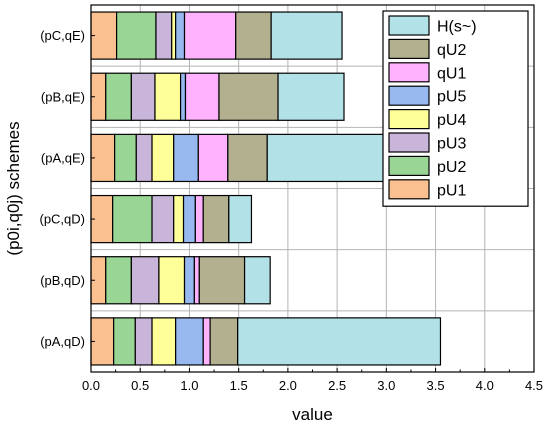 The image size is (550, 431). Describe the element at coordinates (312, 380) in the screenshot. I see `x-axis: 0.0 0.5 1.0 1.5 2.0 2.5 3.0 3.5 4.0 4.5` at that location.